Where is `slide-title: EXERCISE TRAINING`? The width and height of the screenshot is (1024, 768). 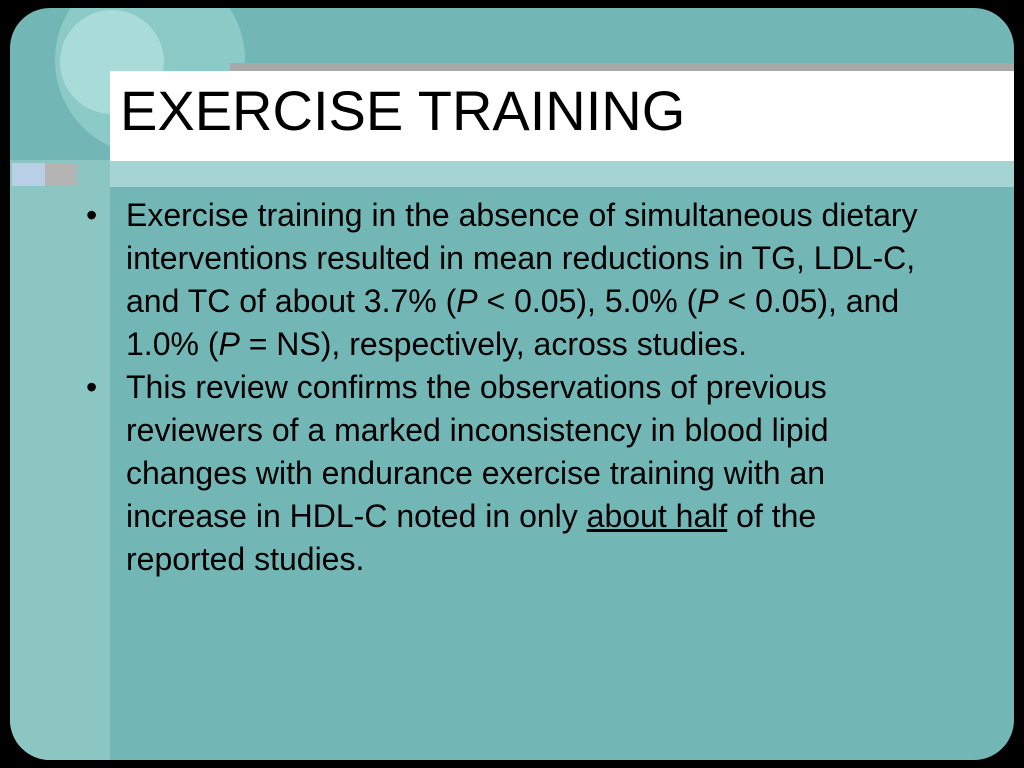
slide-title: EXERCISE TRAINING is located at coordinates (403, 110).